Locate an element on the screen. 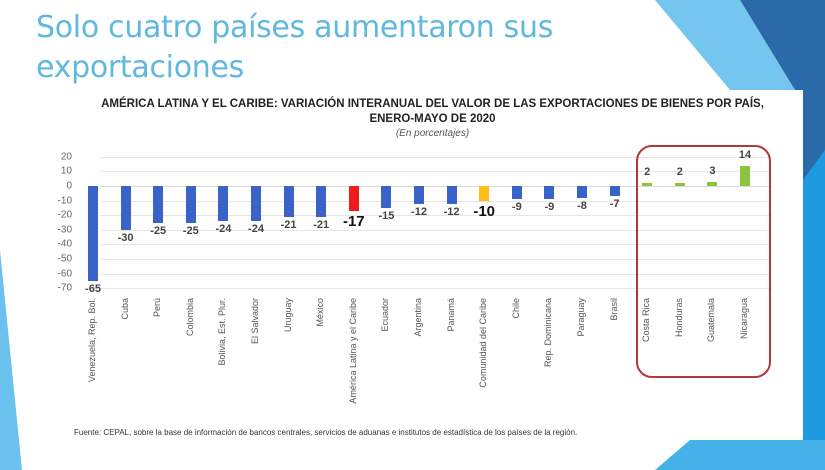 The width and height of the screenshot is (825, 470). x-axis-label: Chile is located at coordinates (515, 308).